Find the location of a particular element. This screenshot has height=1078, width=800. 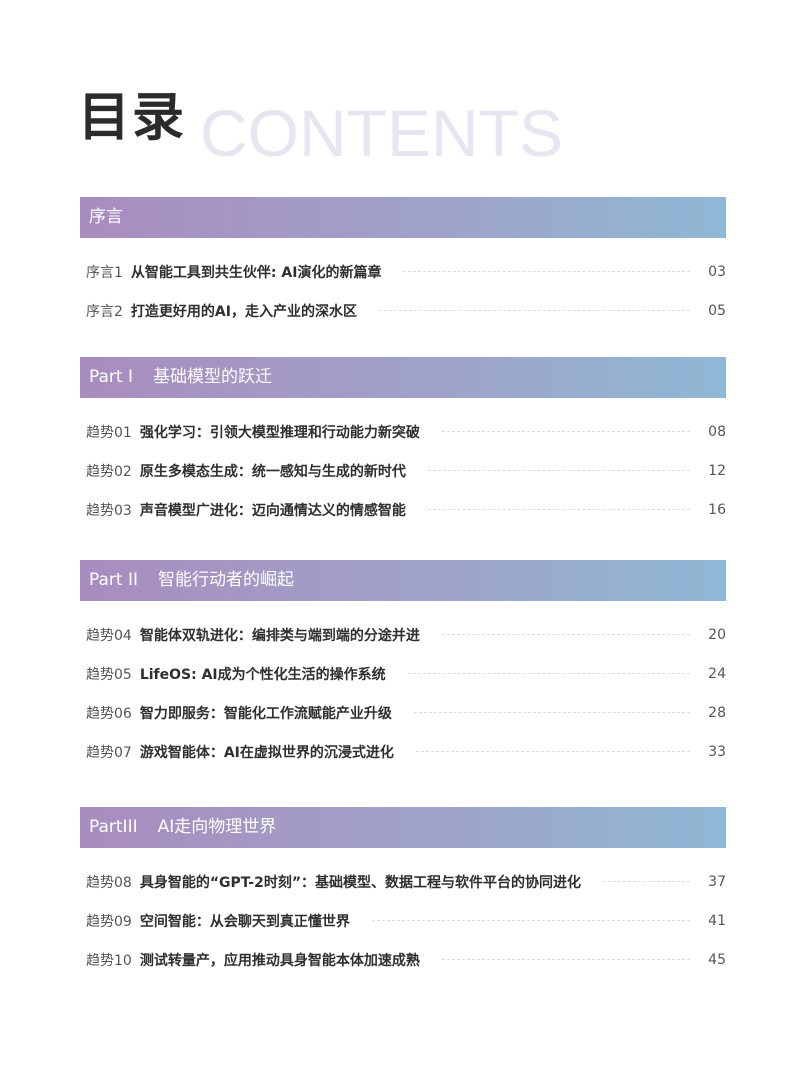

toc-entry: 趋势09 空间智能：从会聊天到真正懂世界 41 is located at coordinates (403, 920).